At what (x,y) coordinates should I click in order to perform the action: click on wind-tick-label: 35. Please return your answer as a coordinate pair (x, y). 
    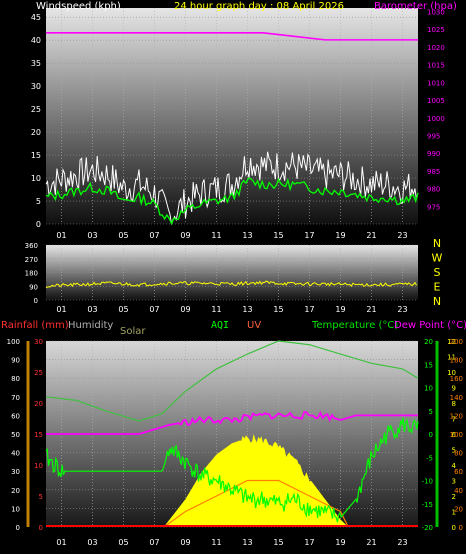
    Looking at the image, I should click on (36, 63).